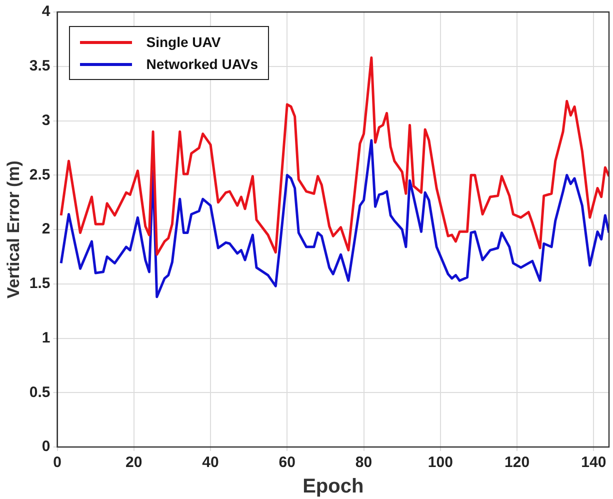 This screenshot has width=613, height=499. I want to click on x-tick-label: 140, so click(593, 463).